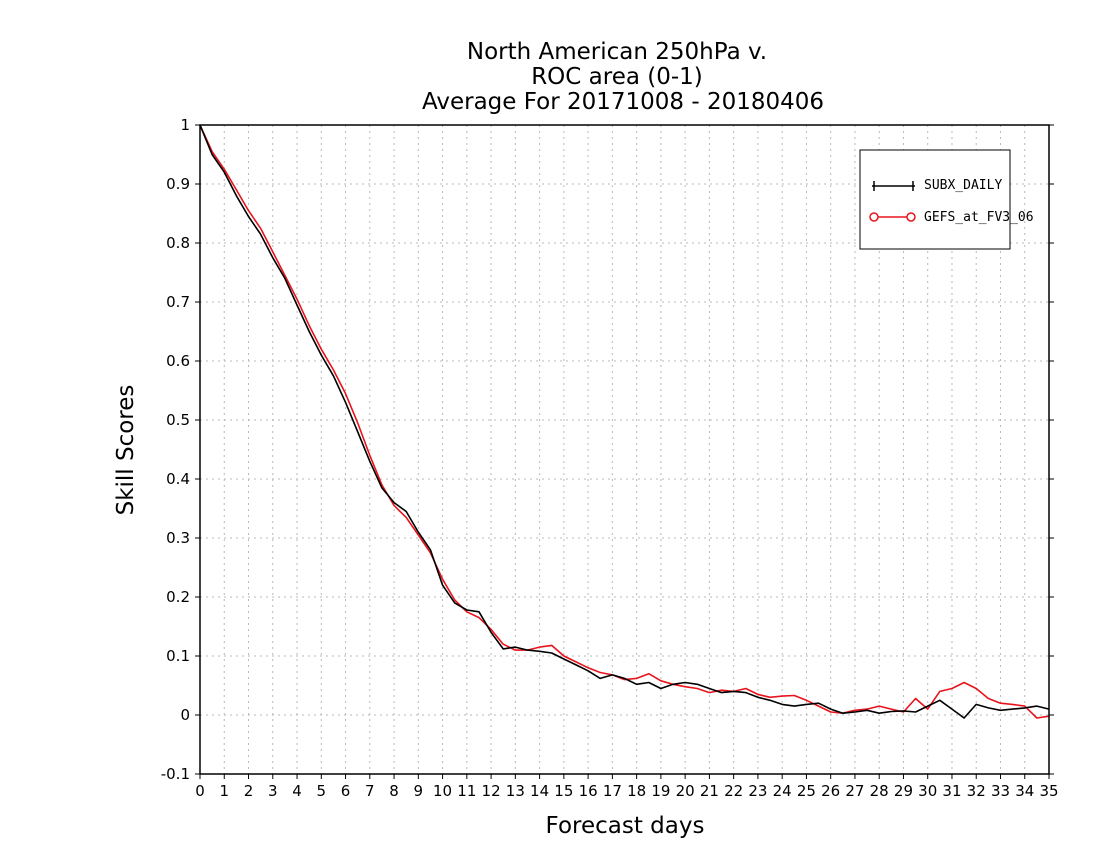 This screenshot has height=850, width=1100. What do you see at coordinates (854, 791) in the screenshot?
I see `x-tick-label: 27` at bounding box center [854, 791].